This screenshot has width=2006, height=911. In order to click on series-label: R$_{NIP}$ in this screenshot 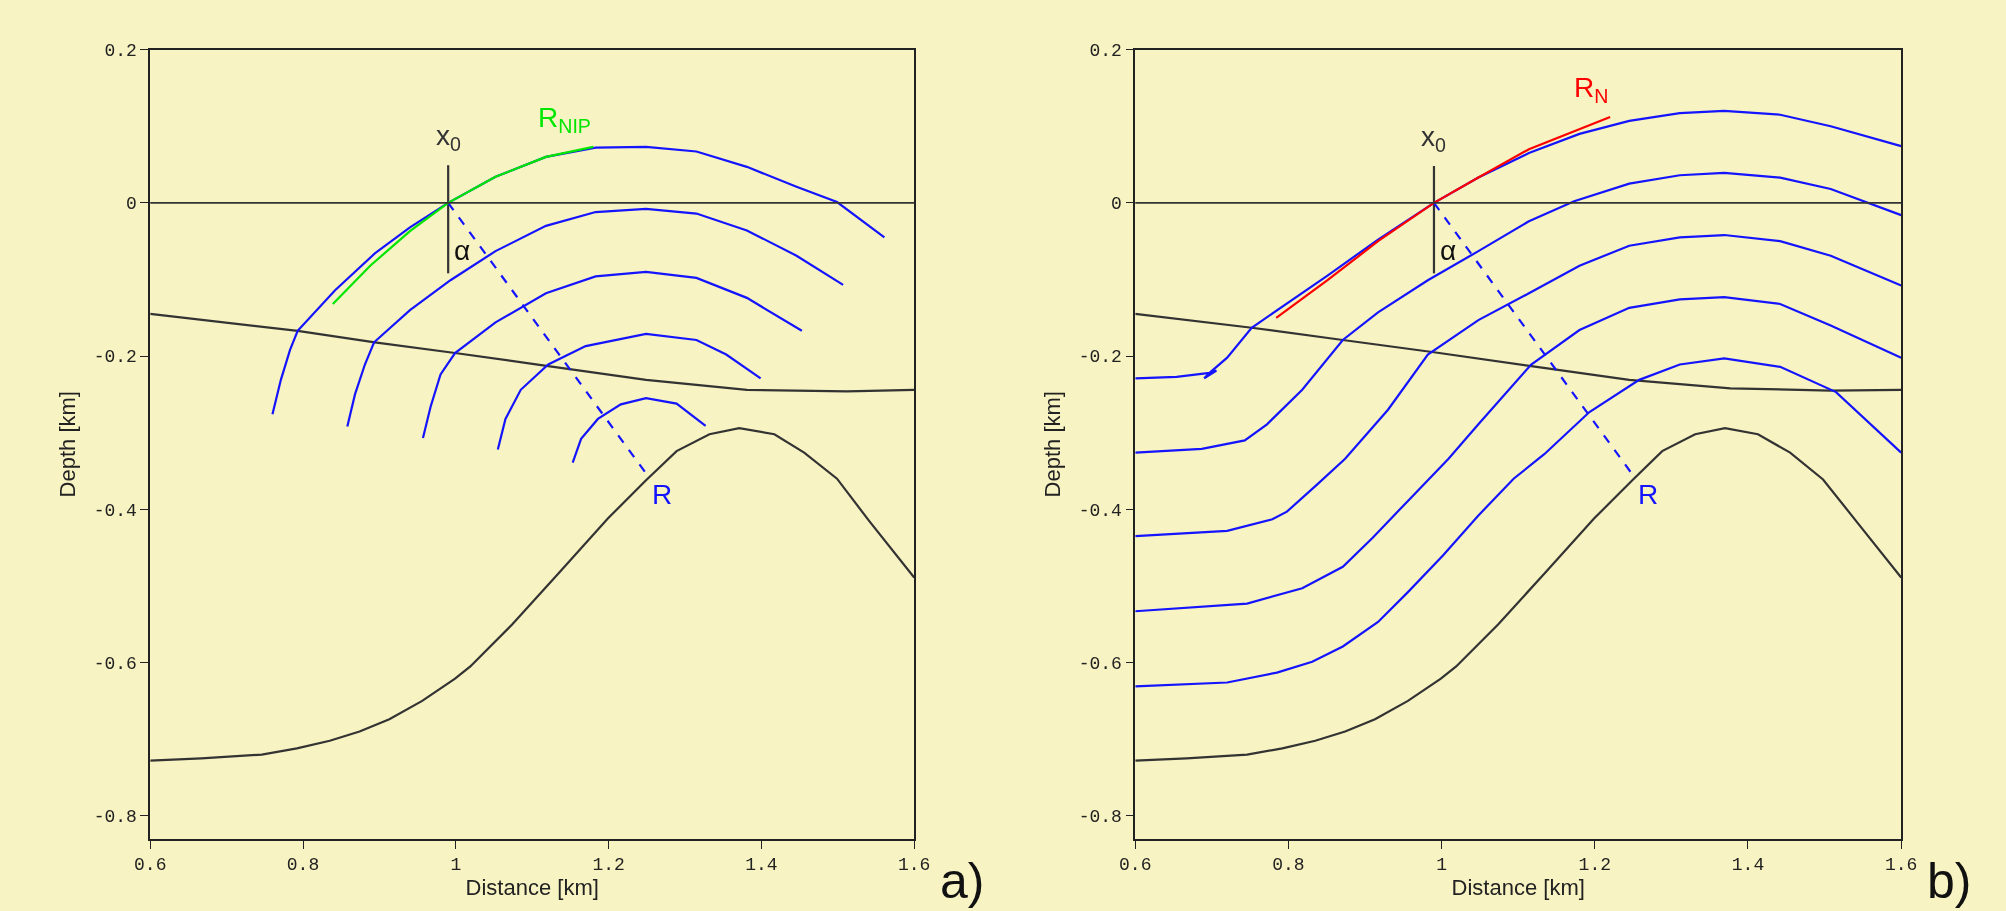, I will do `click(564, 119)`.